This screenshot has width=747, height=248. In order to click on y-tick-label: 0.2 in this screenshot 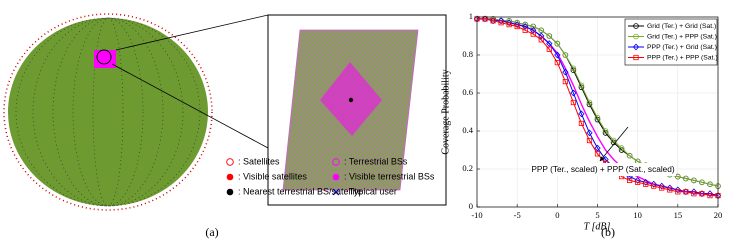, I will do `click(467, 168)`.